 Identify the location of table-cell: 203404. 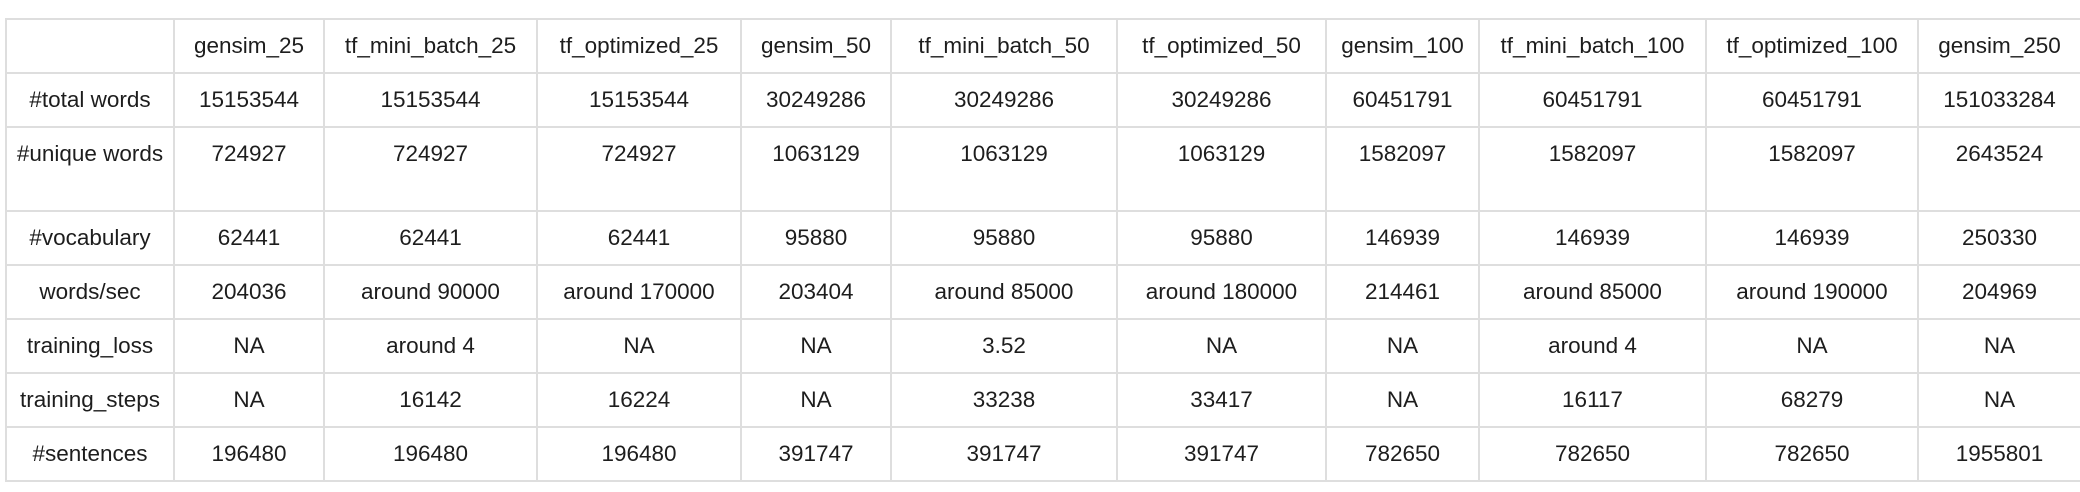
(816, 292).